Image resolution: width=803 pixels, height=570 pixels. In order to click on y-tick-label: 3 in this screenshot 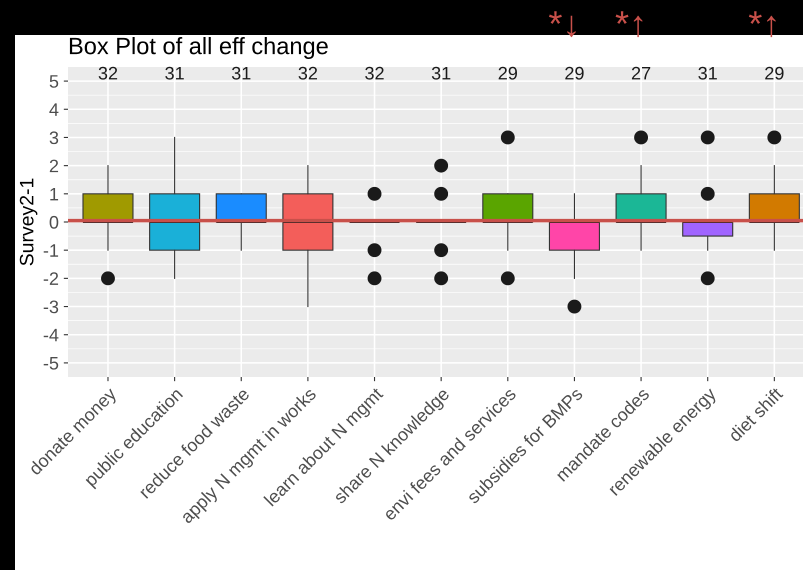, I will do `click(54, 137)`.